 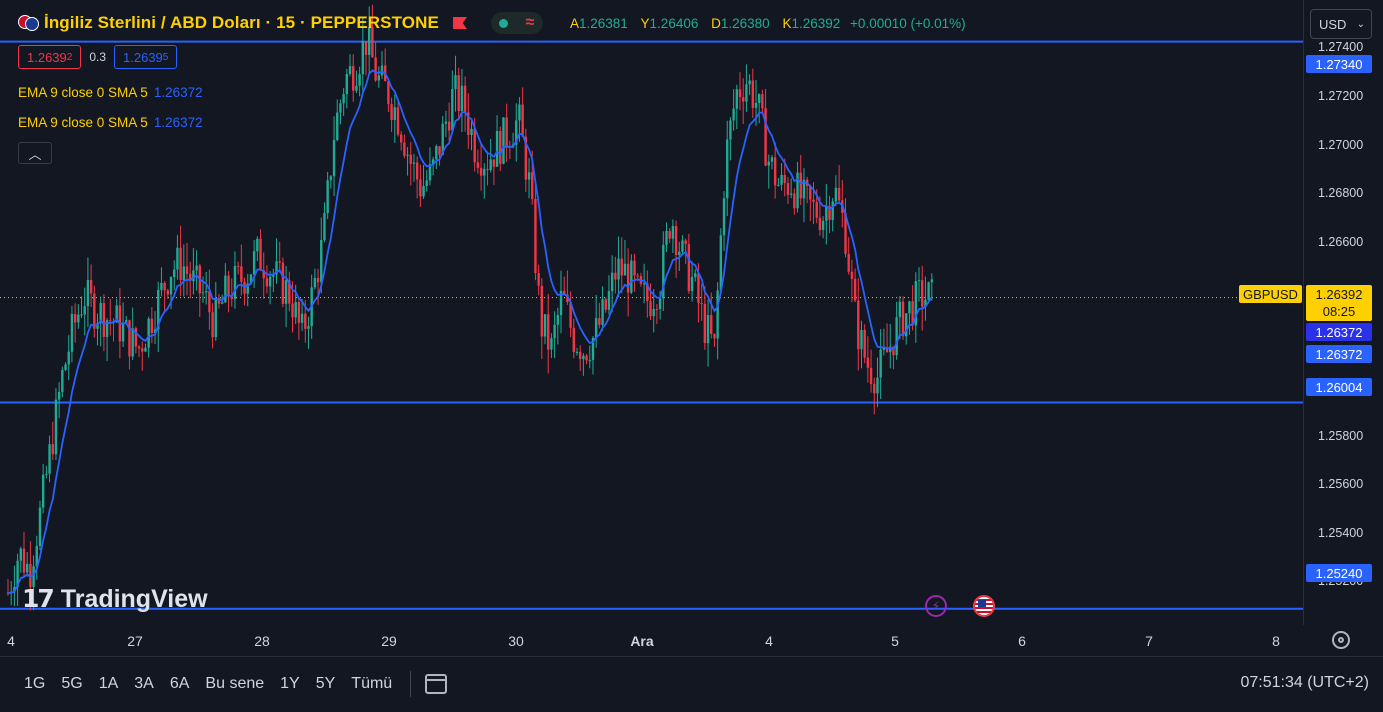 I want to click on tradingview-logo-icon: 𝟭𝟳, so click(x=38, y=599).